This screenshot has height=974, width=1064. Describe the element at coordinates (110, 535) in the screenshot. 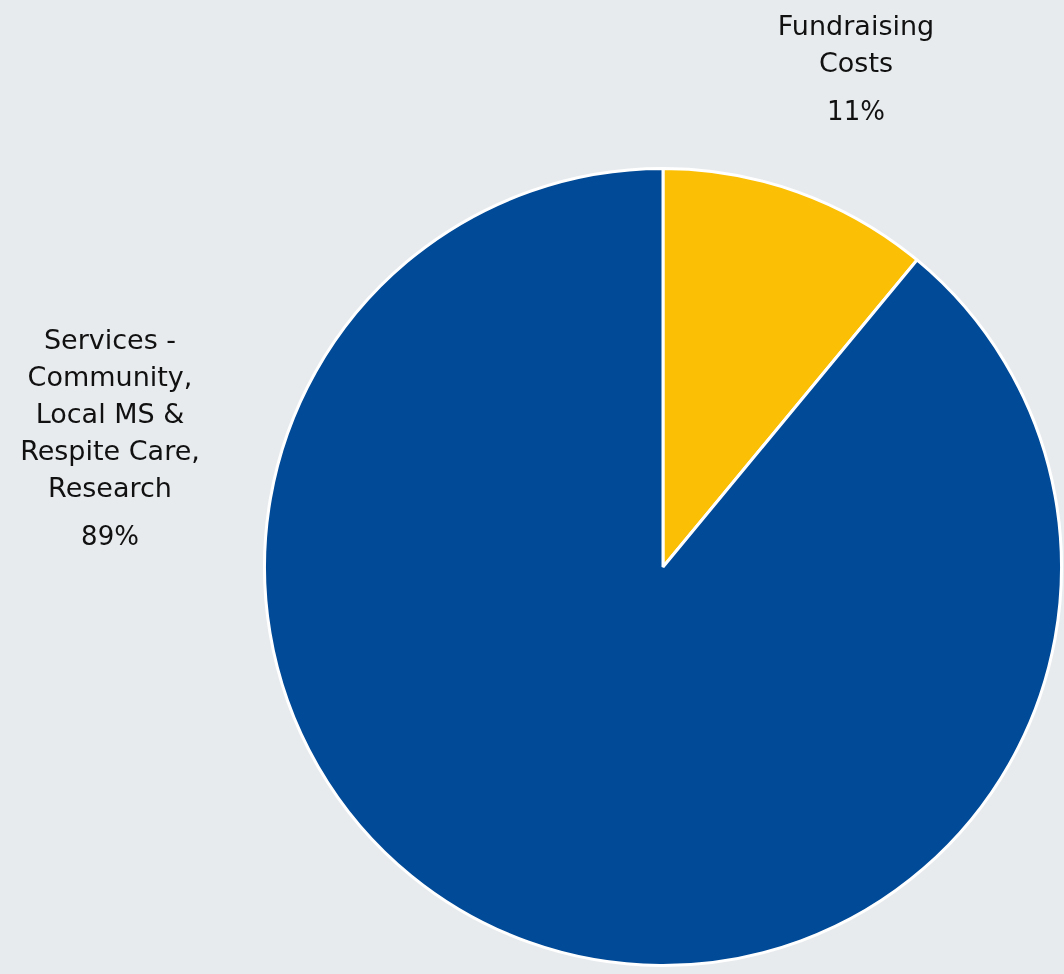

I see `data-label: 89%` at that location.